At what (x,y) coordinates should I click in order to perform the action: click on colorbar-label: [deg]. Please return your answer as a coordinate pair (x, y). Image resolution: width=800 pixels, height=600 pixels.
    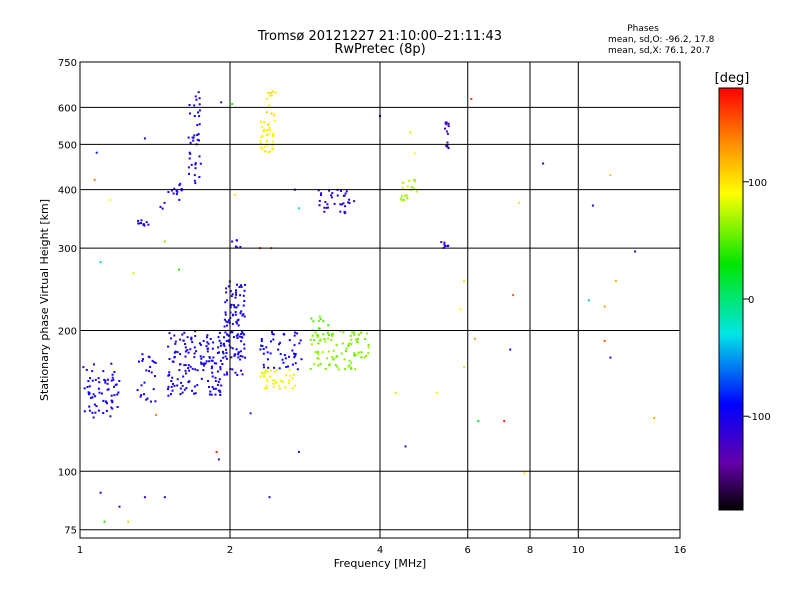
    Looking at the image, I should click on (732, 78).